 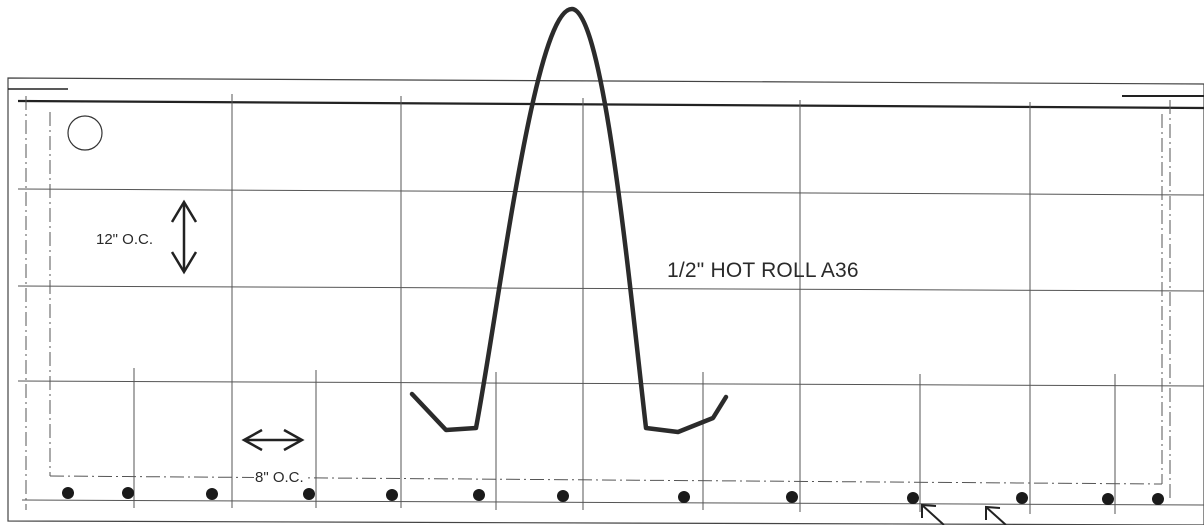 What do you see at coordinates (964, 514) in the screenshot?
I see `pointer-arrows` at bounding box center [964, 514].